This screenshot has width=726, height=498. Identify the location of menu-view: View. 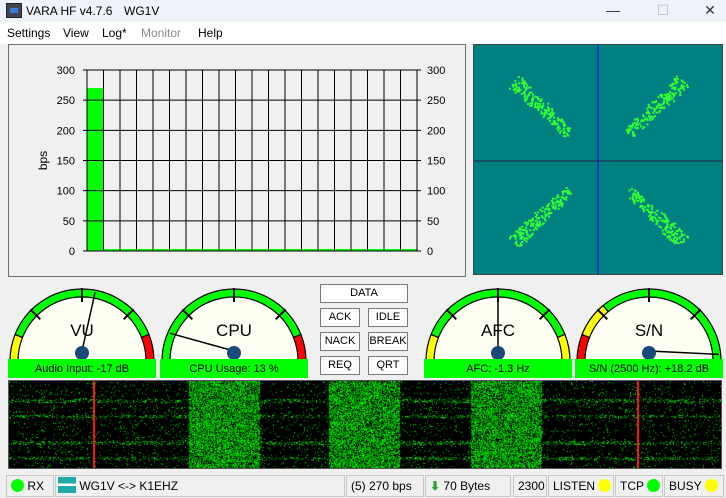
(76, 33).